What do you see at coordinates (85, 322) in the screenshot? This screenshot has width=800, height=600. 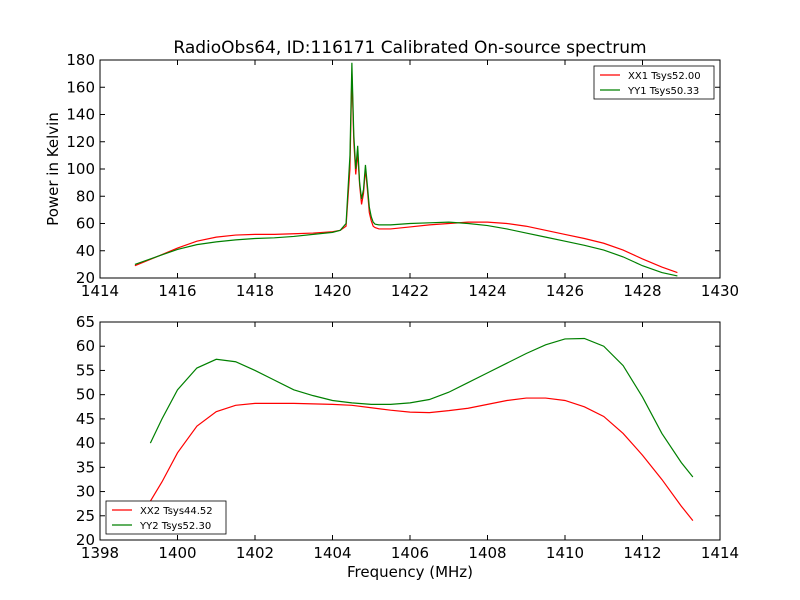 I see `y-tick-label: 65` at bounding box center [85, 322].